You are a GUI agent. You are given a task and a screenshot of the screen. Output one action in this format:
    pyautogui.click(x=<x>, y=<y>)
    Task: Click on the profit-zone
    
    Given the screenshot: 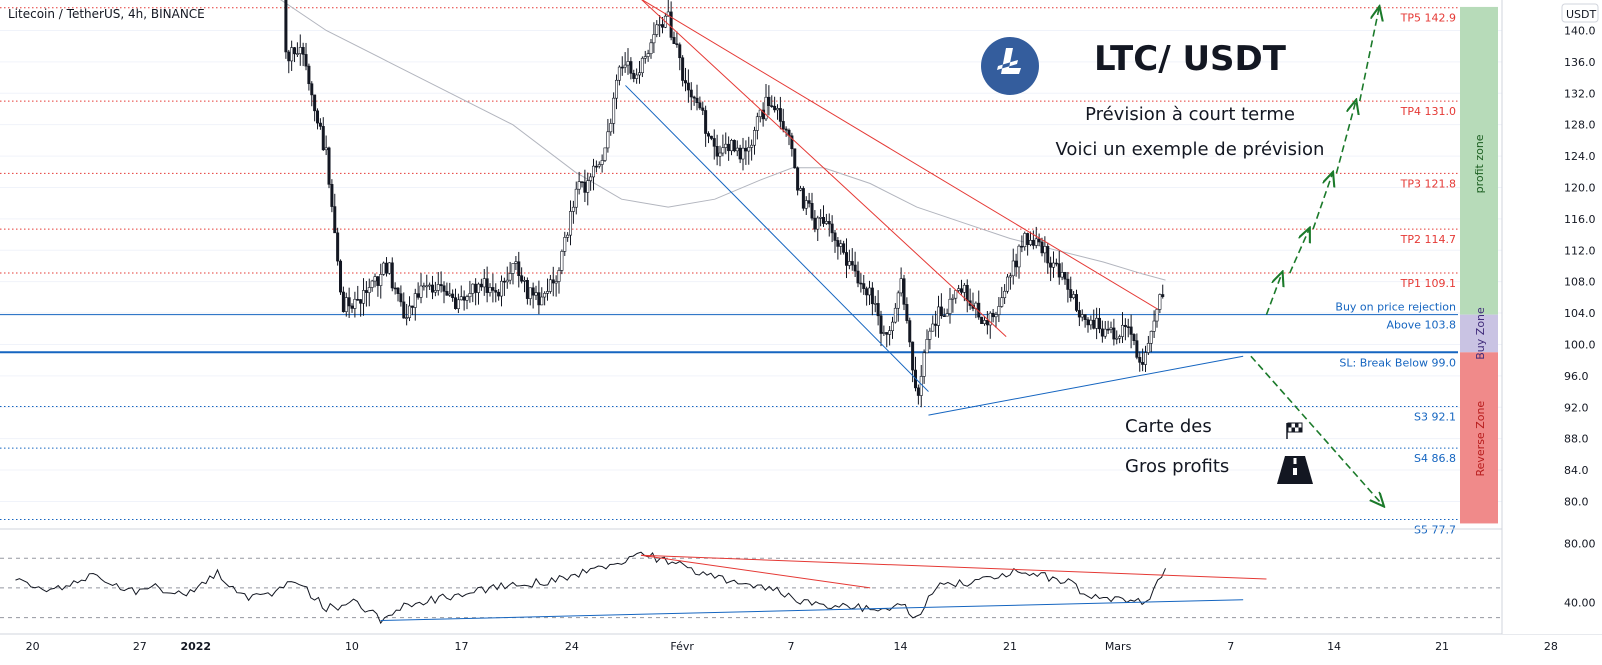 What is the action you would take?
    pyautogui.click(x=1479, y=160)
    